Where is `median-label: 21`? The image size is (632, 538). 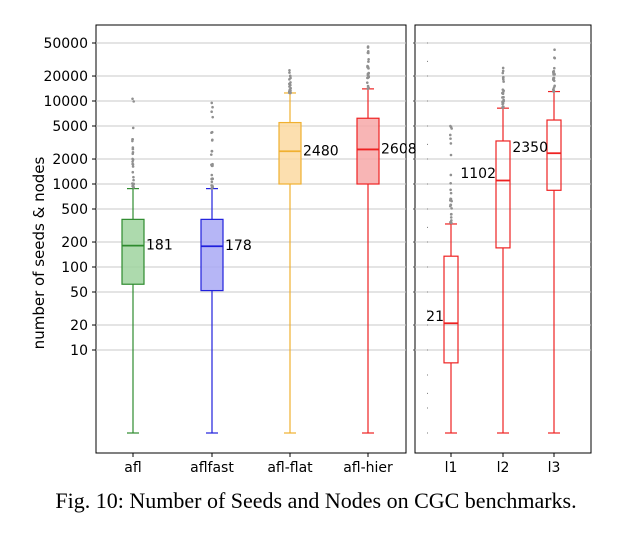 median-label: 21 is located at coordinates (435, 317).